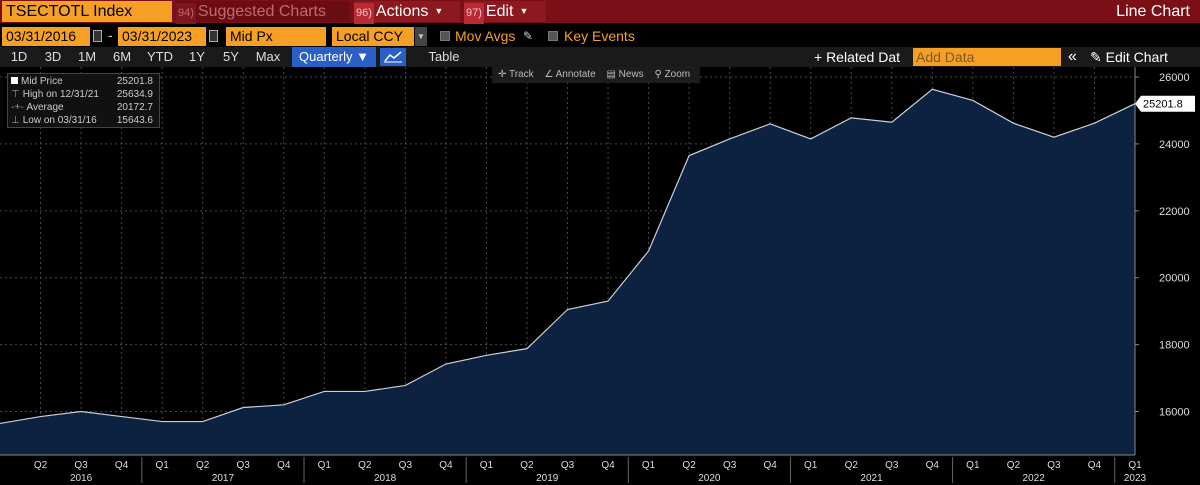 This screenshot has width=1200, height=485. I want to click on suggested-charts-button: 94) Suggested Charts, so click(263, 12).